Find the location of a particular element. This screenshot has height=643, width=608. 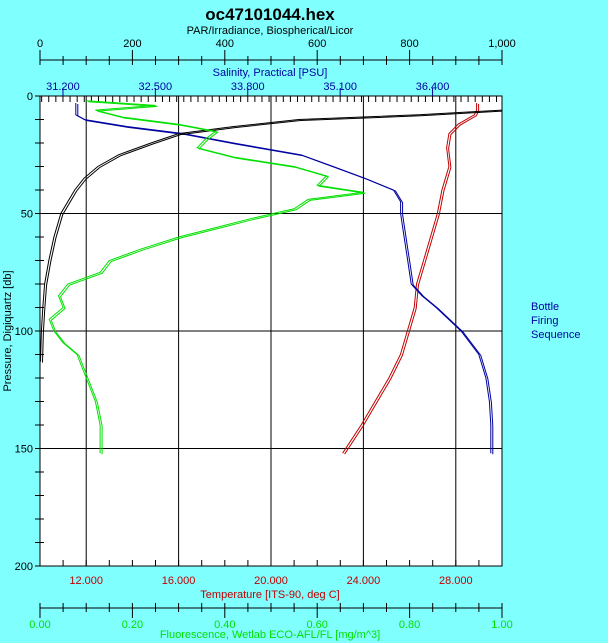

pressure-axis-label: Pressure, Digiquartz [db] is located at coordinates (8, 330).